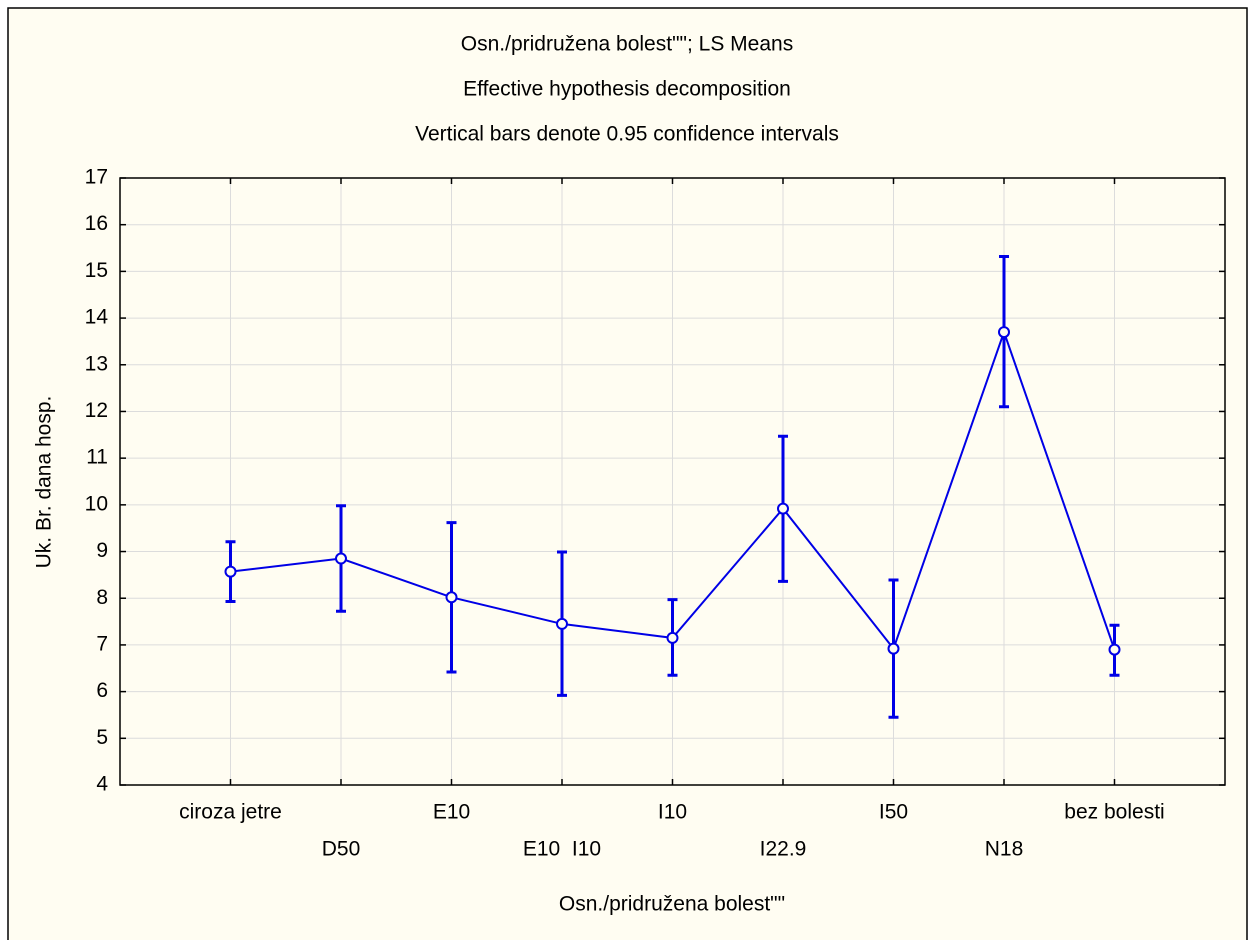  Describe the element at coordinates (102, 643) in the screenshot. I see `y-tick-label: 7` at that location.